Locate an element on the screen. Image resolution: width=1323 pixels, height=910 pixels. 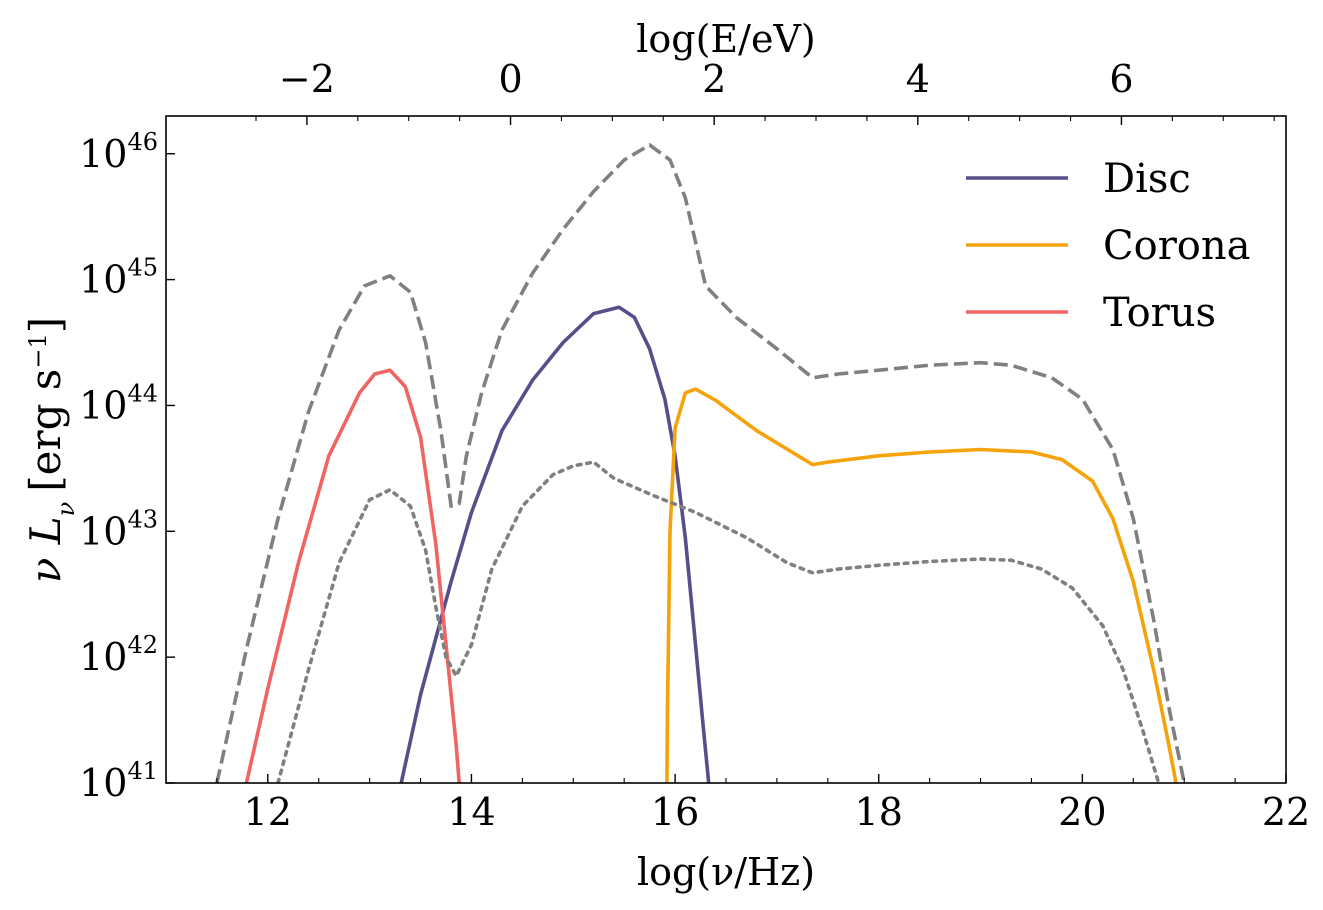
x-axis-label: log(ν/Hz) is located at coordinates (726, 872).